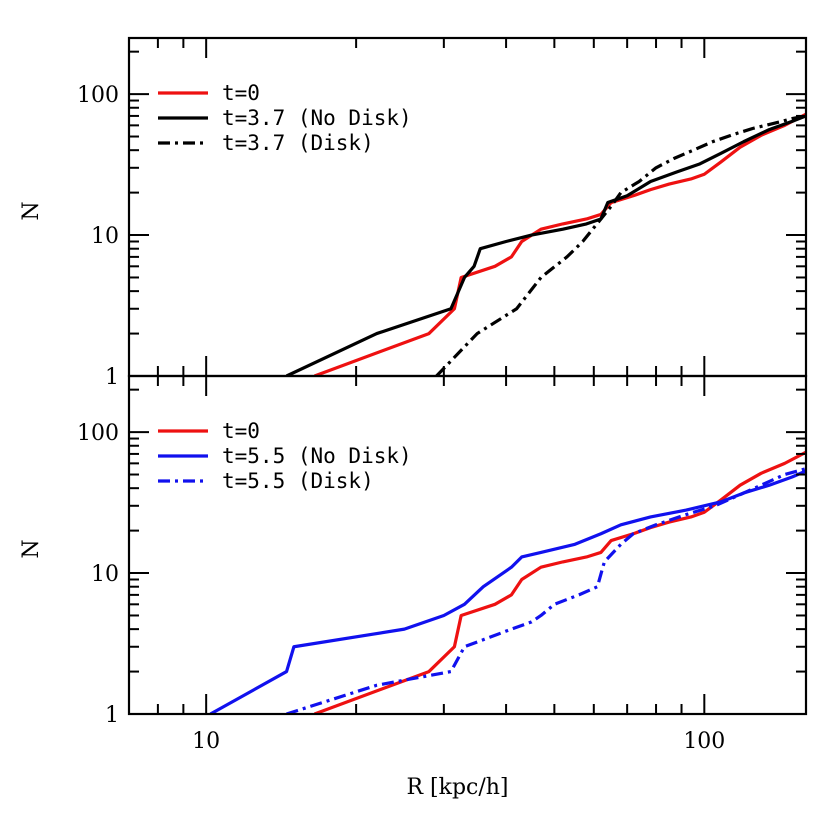 The width and height of the screenshot is (830, 824). Describe the element at coordinates (206, 741) in the screenshot. I see `x-tick-label: 10` at that location.